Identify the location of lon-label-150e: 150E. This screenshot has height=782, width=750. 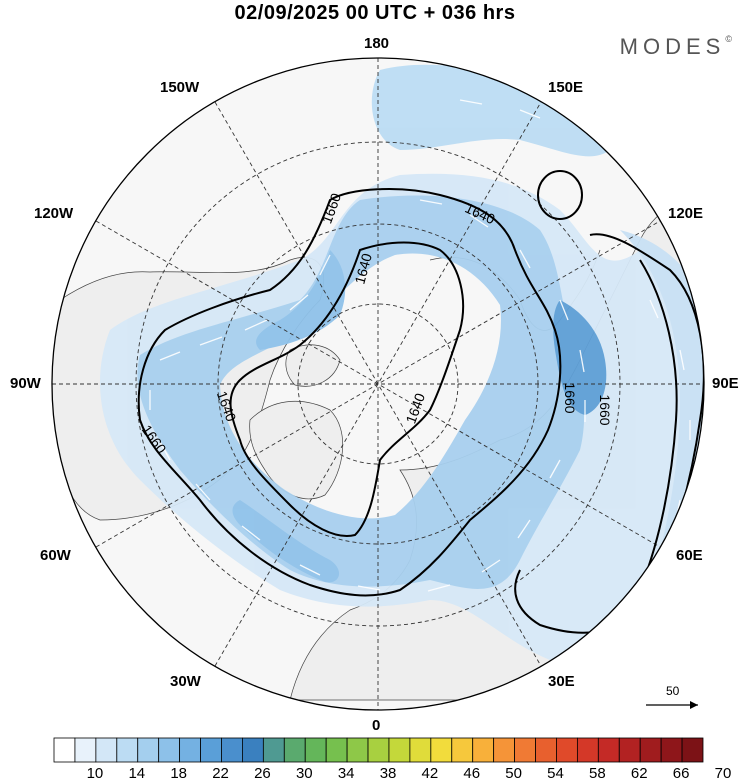
(566, 87).